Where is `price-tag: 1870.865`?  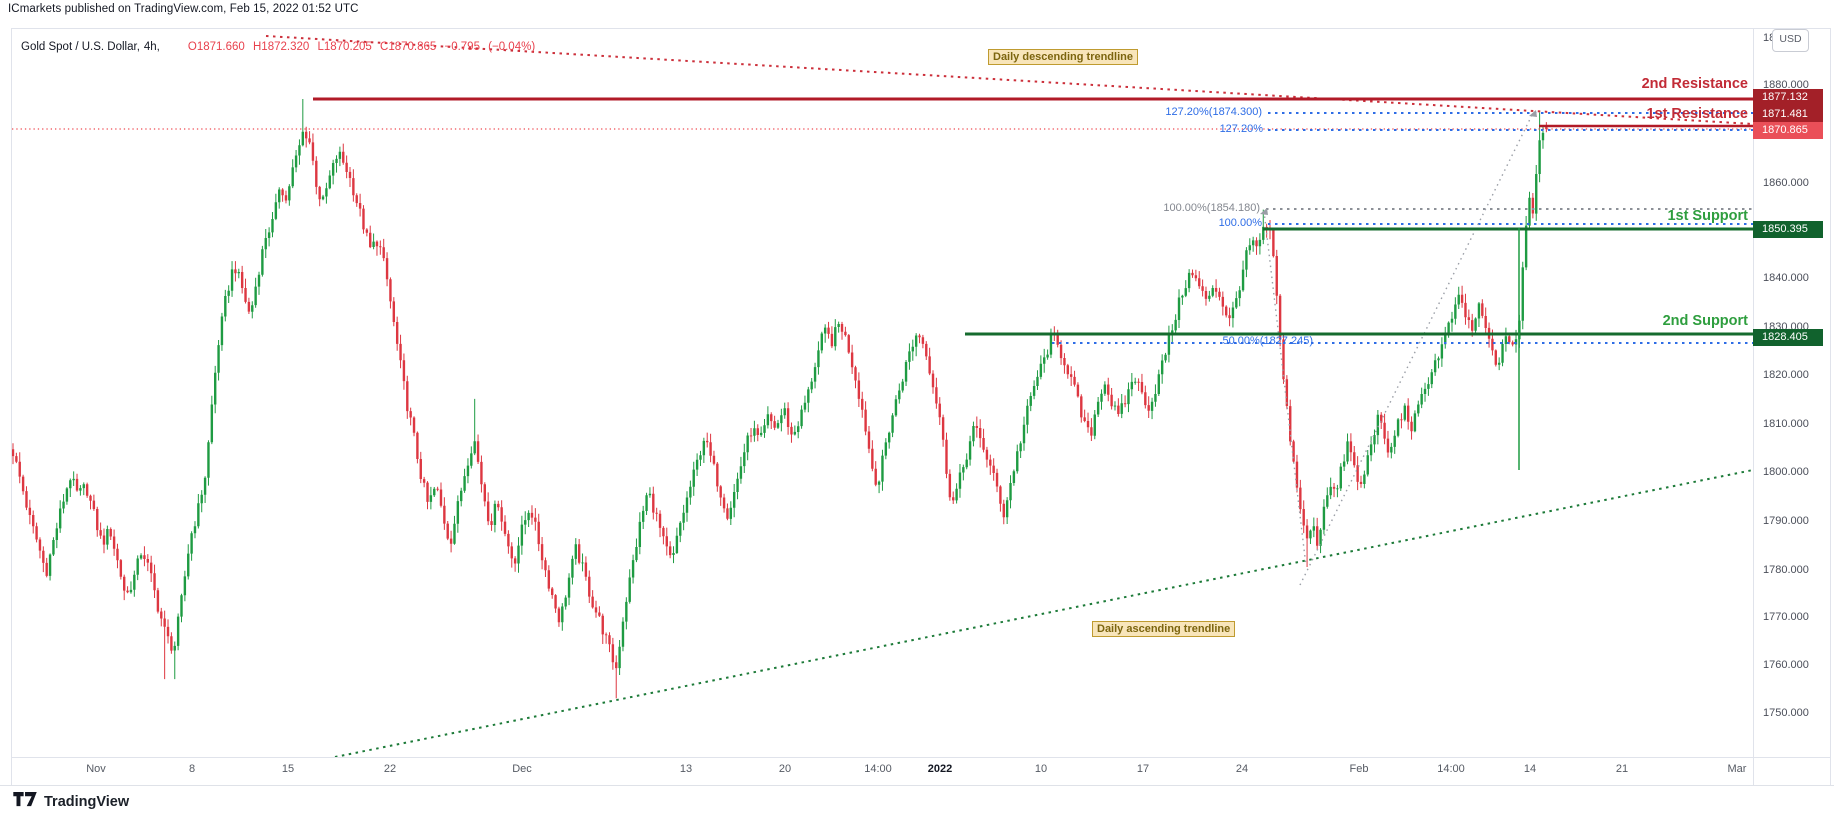 price-tag: 1870.865 is located at coordinates (1788, 130).